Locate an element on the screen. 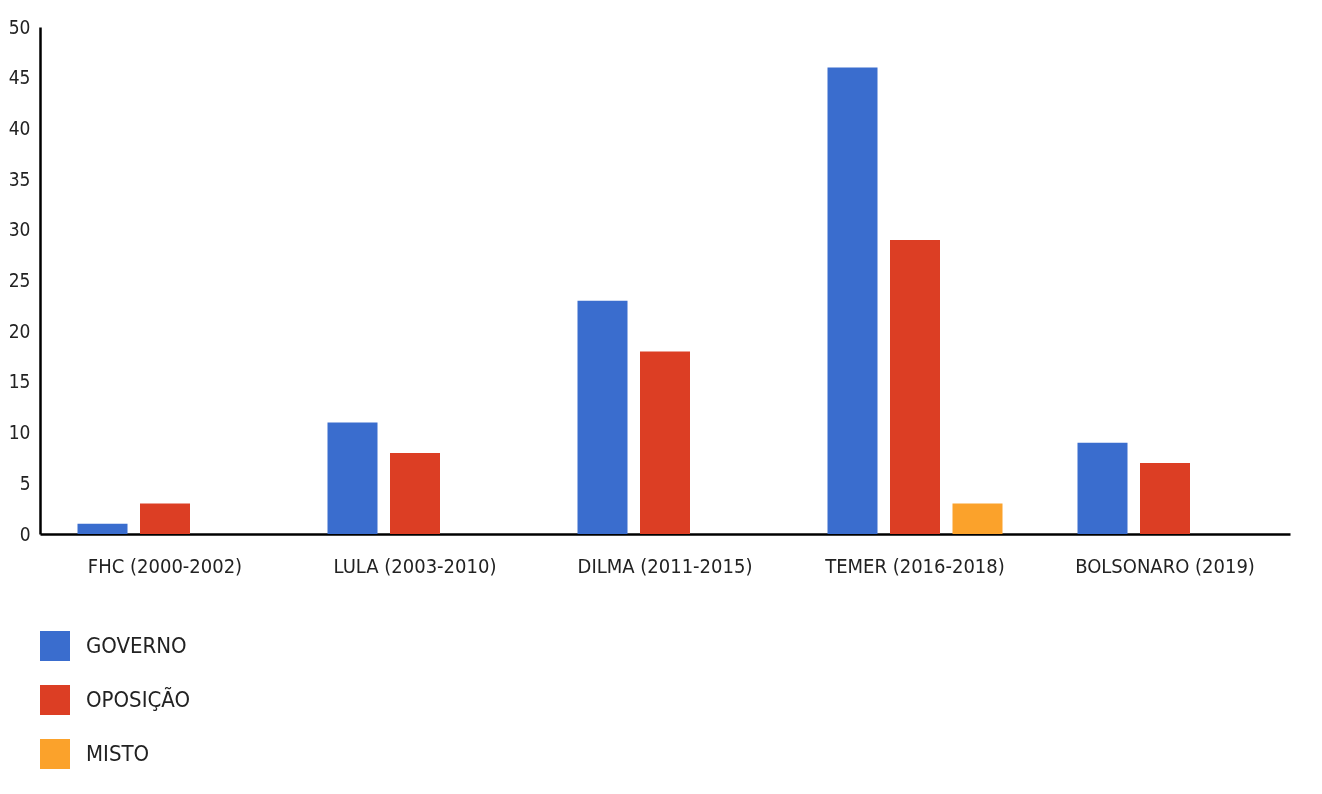  y-tick-label: 25 is located at coordinates (19, 280).